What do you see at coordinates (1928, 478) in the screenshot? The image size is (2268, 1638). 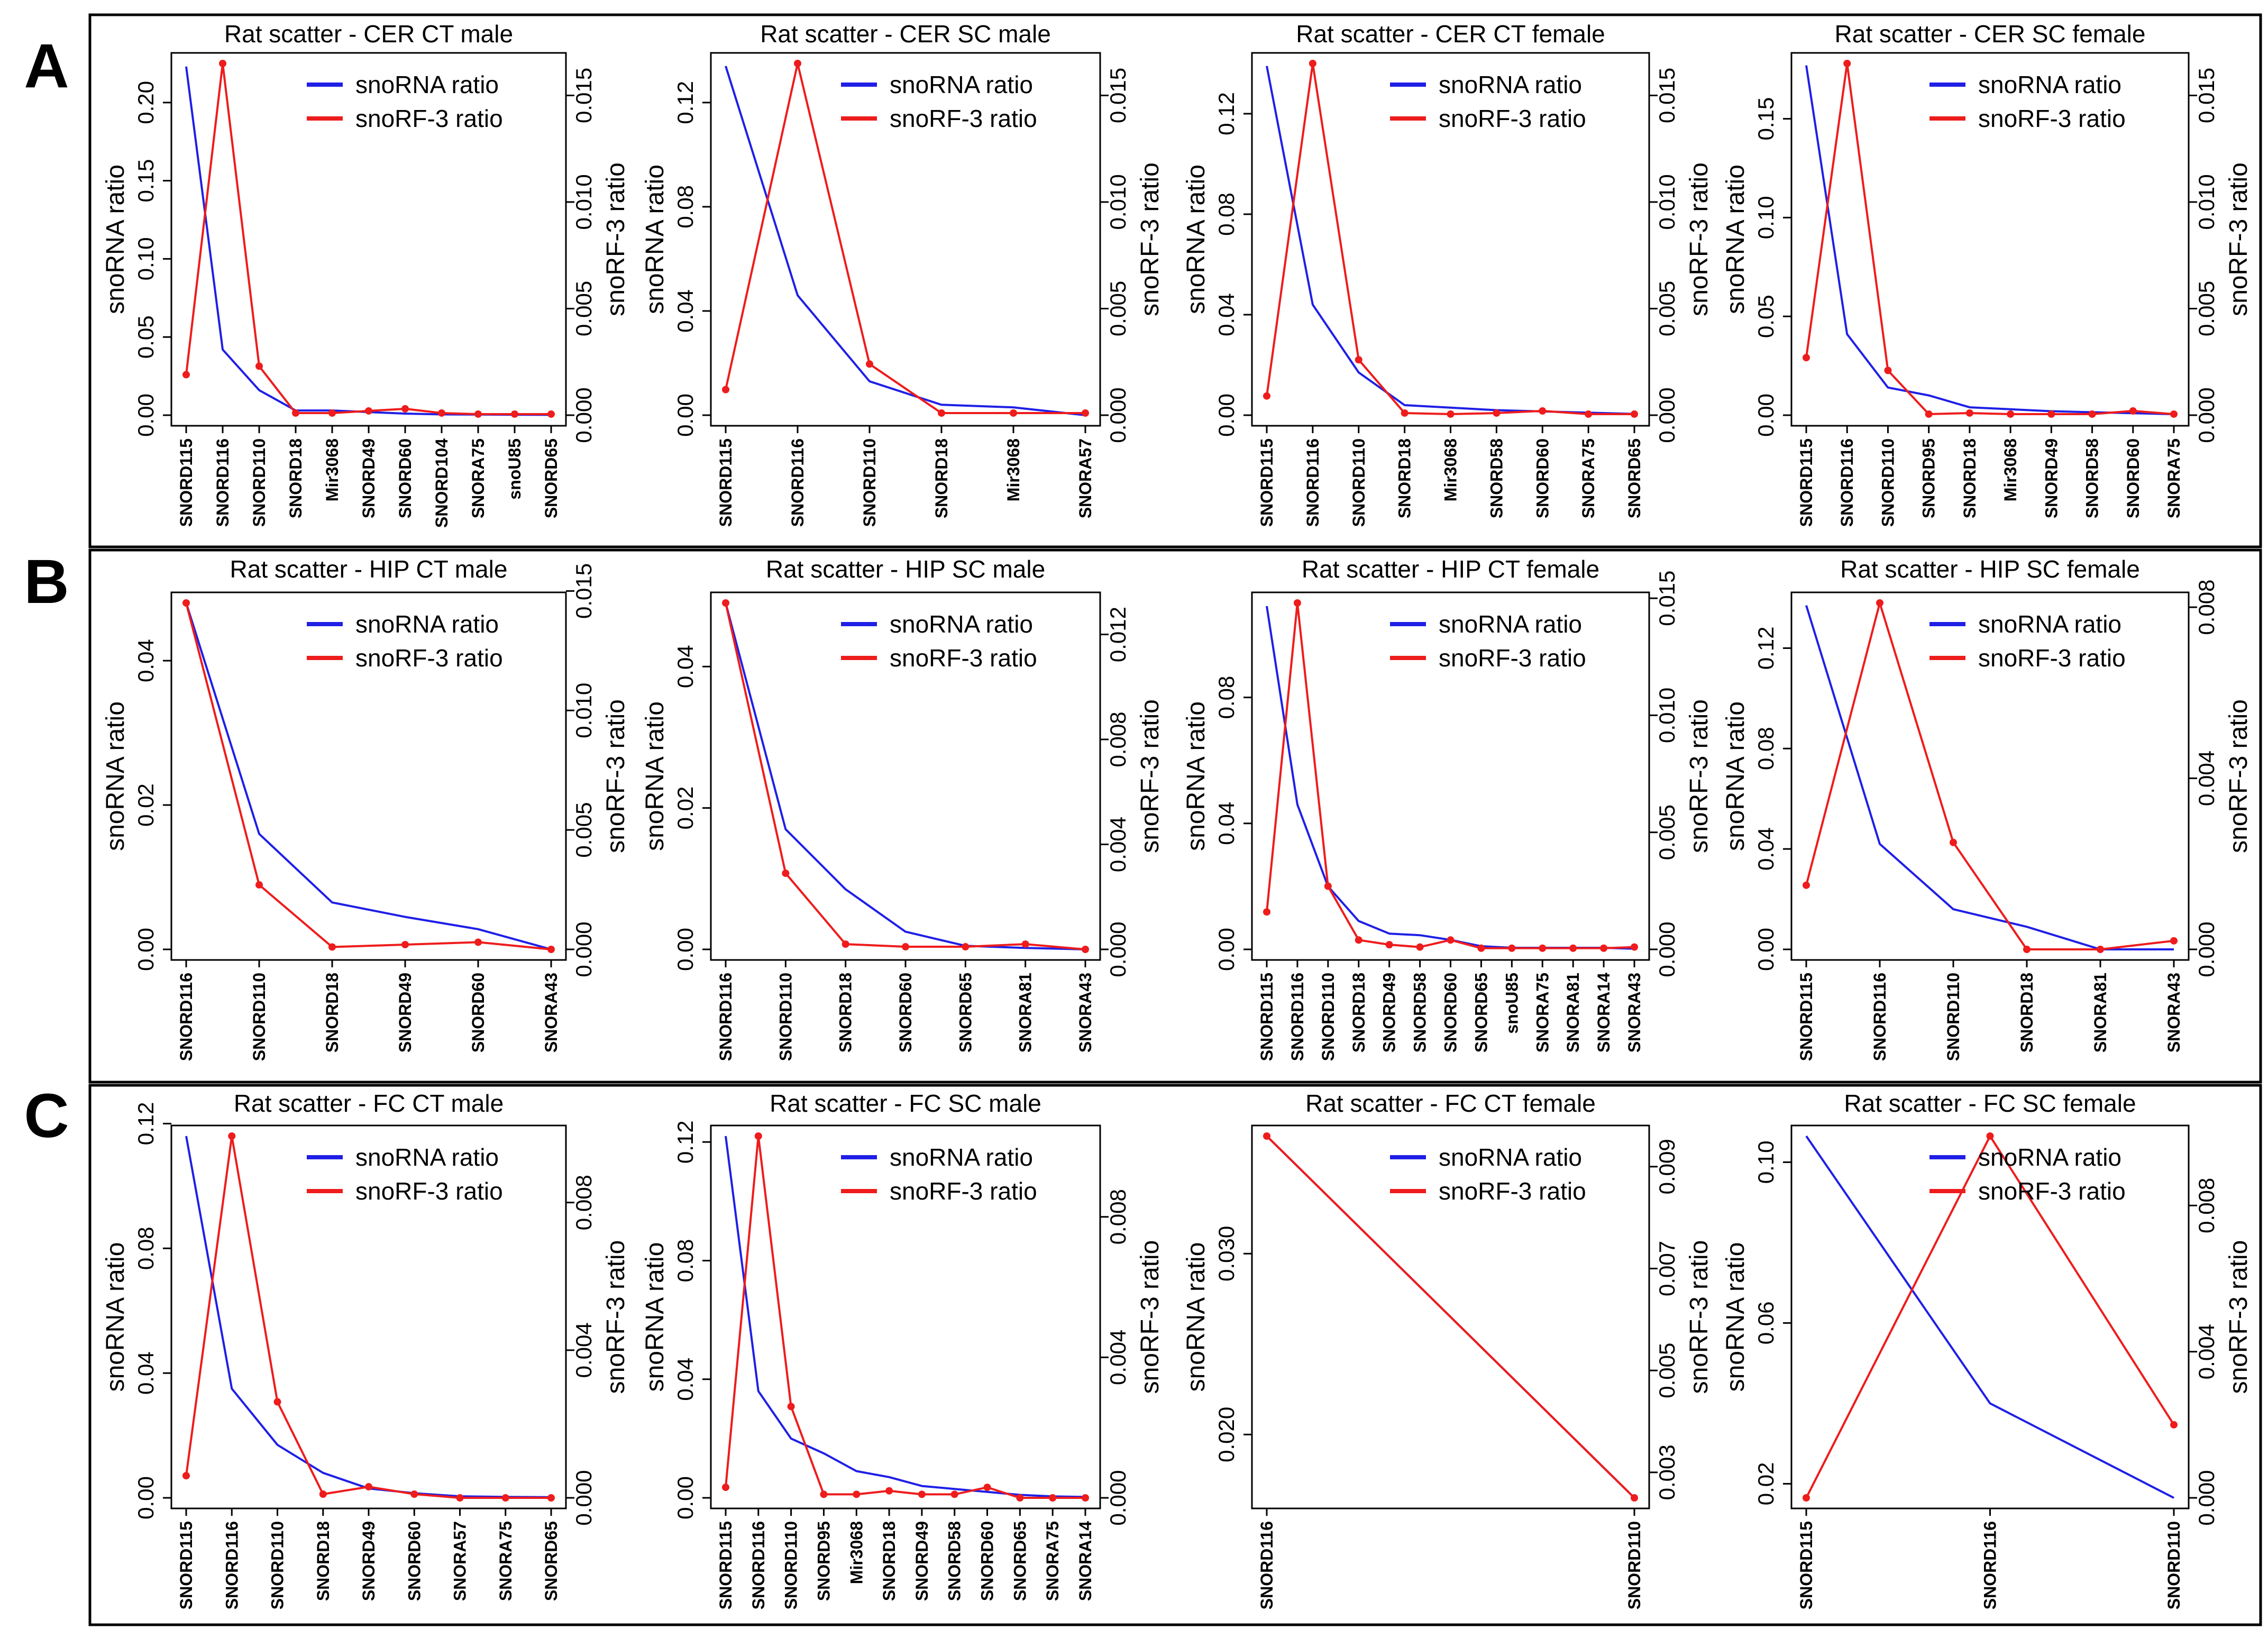 I see `category-label: SNORD95` at bounding box center [1928, 478].